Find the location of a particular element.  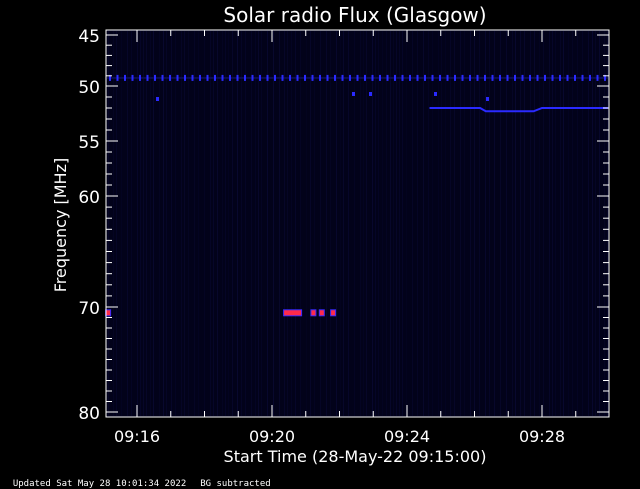

x-tick-label: 09:20 is located at coordinates (272, 436).